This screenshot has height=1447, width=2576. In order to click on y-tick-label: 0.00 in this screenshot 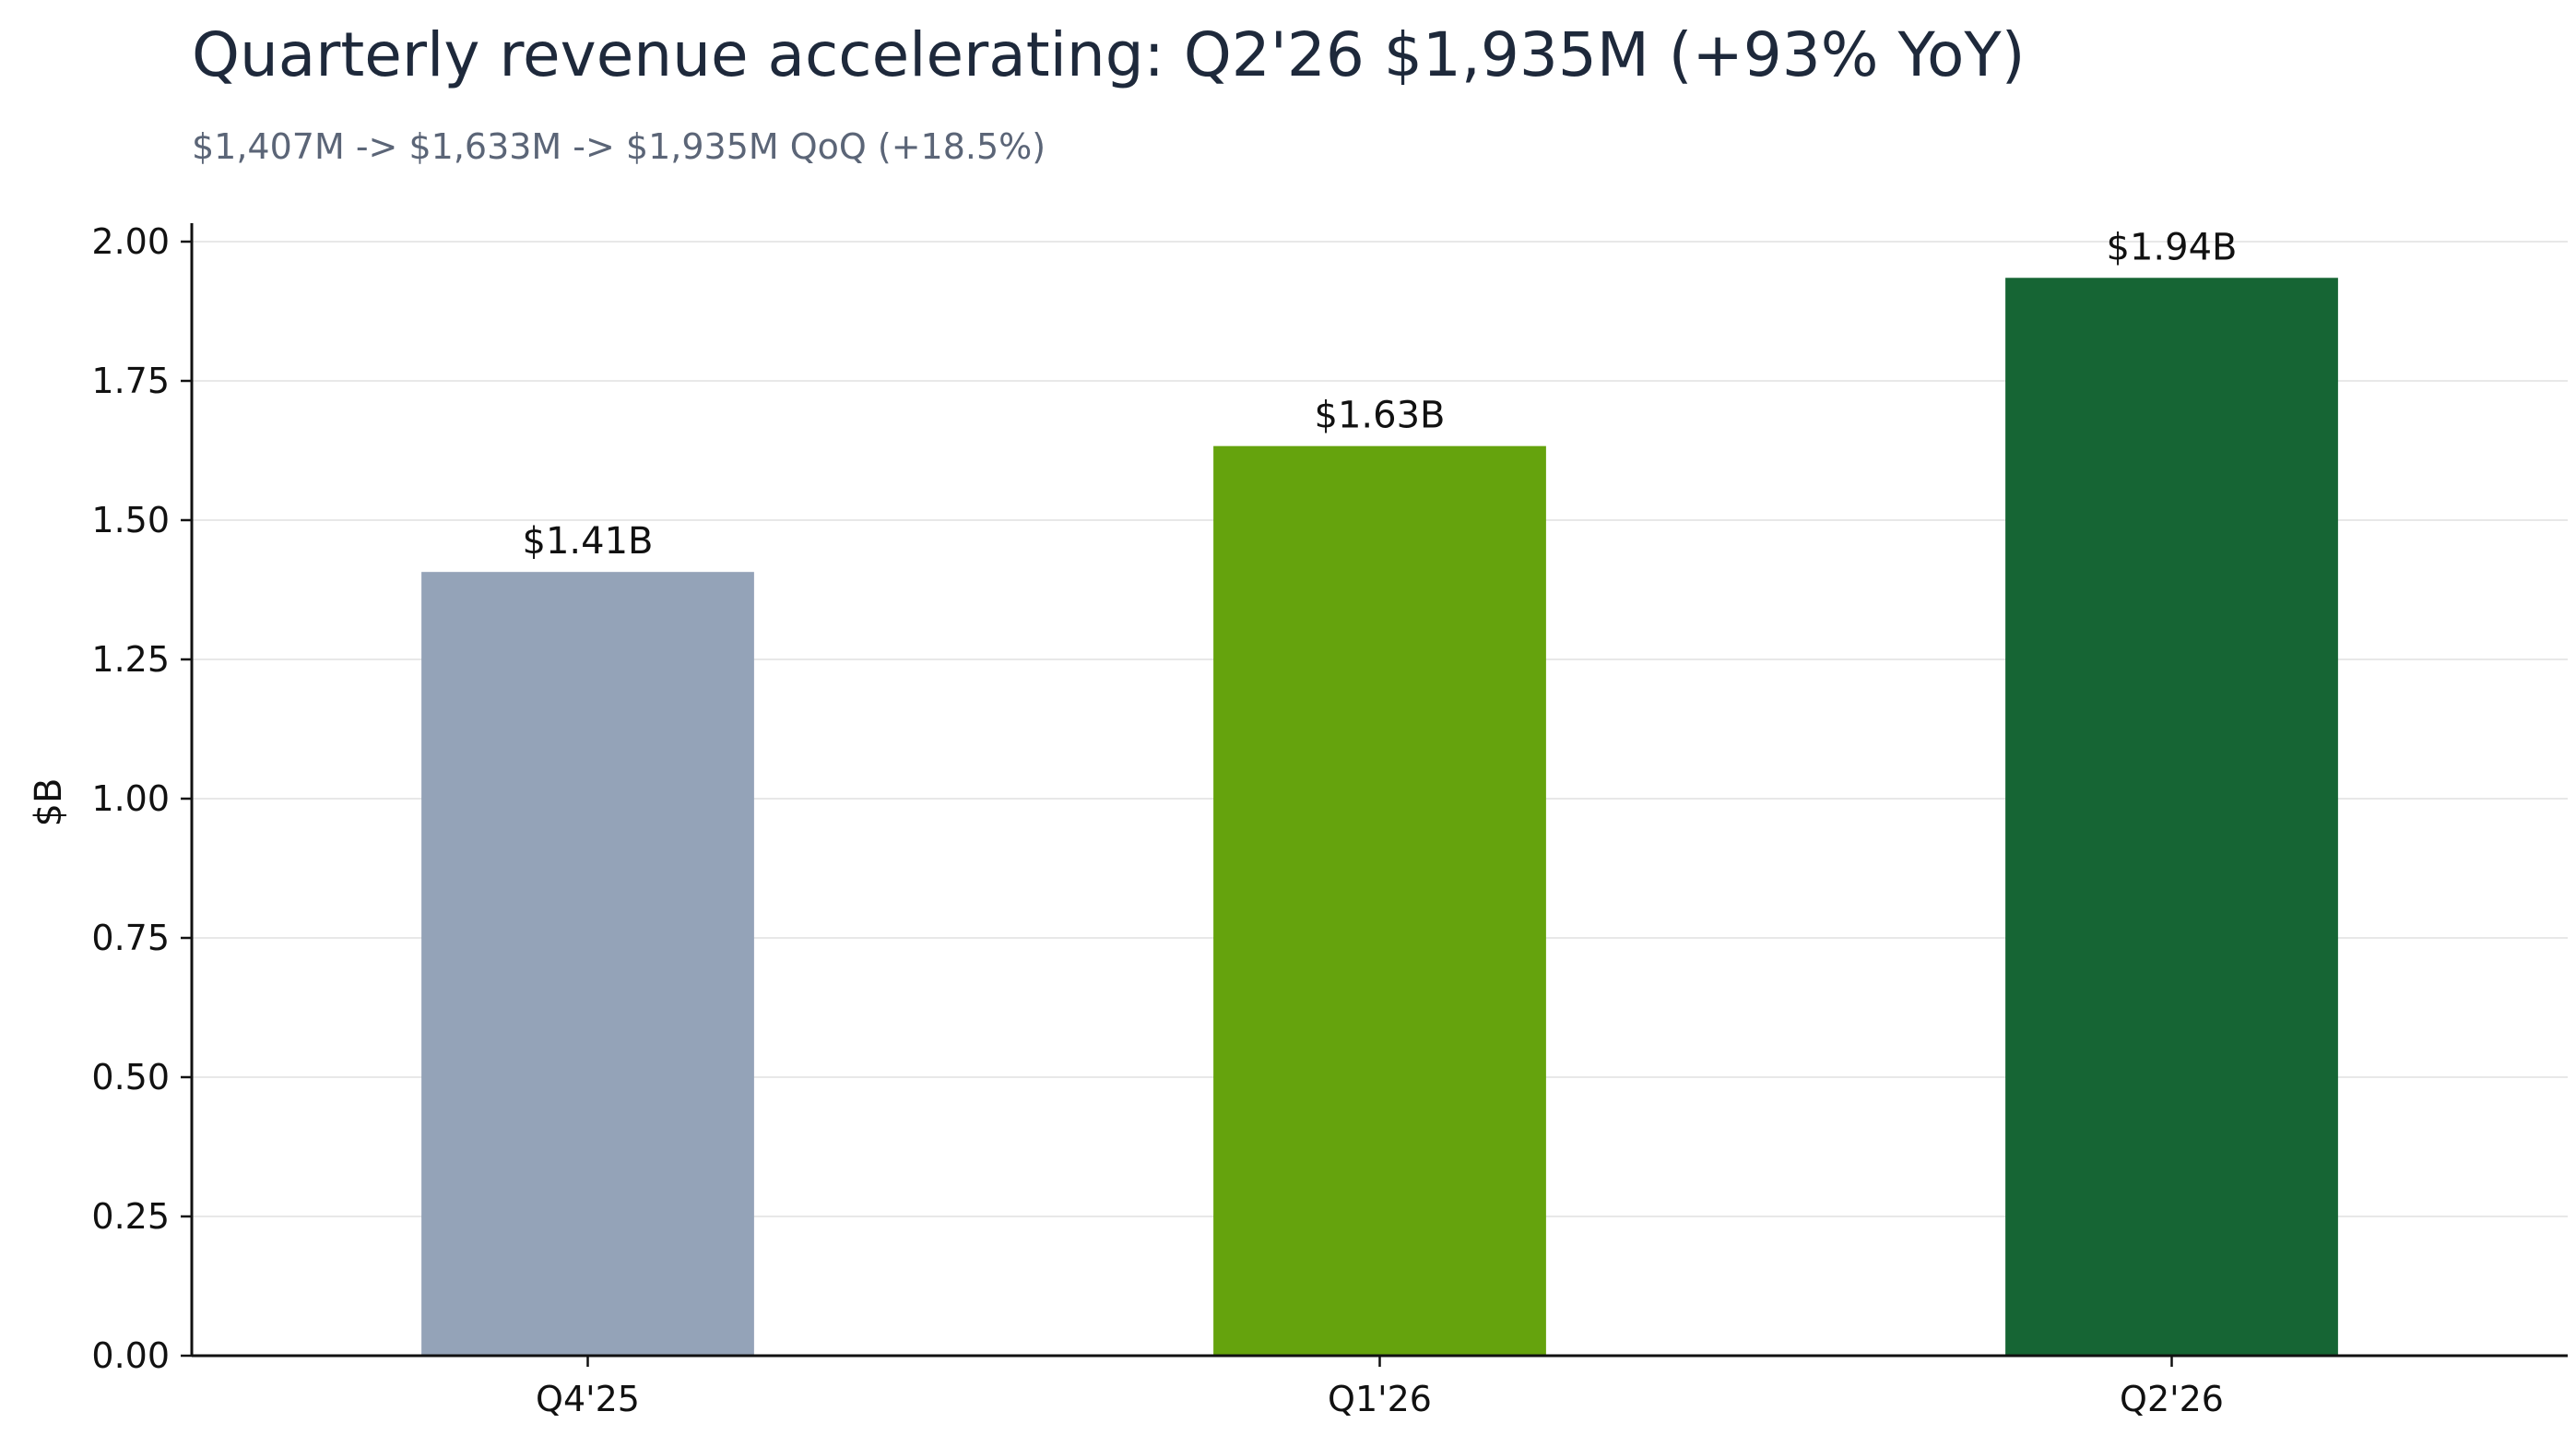, I will do `click(130, 1355)`.